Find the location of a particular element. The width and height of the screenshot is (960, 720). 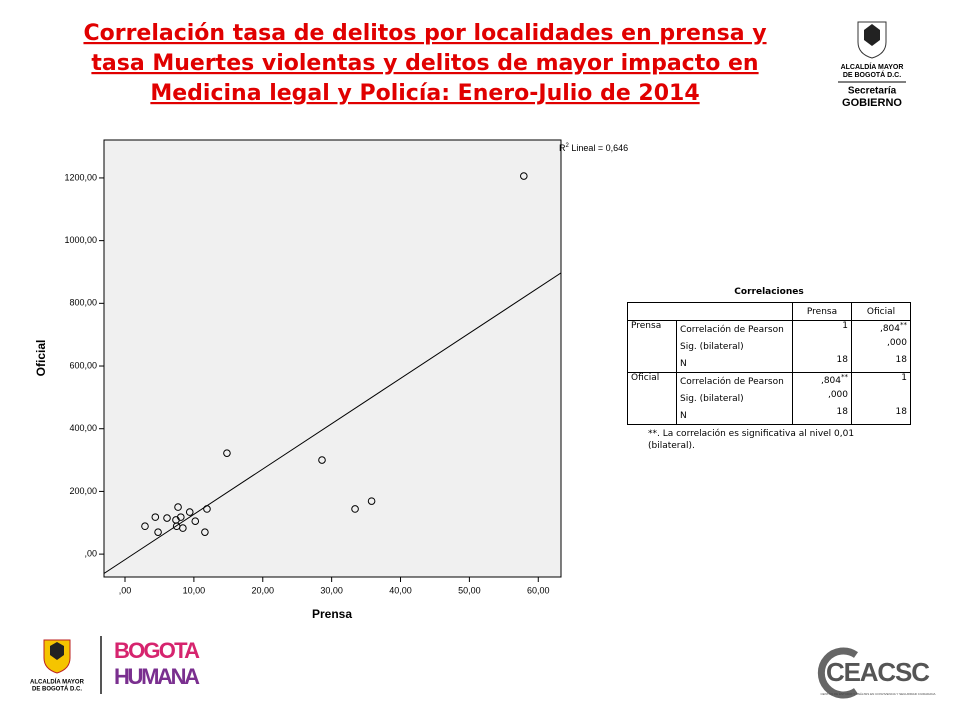

logo-text: Secretaría is located at coordinates (872, 91).